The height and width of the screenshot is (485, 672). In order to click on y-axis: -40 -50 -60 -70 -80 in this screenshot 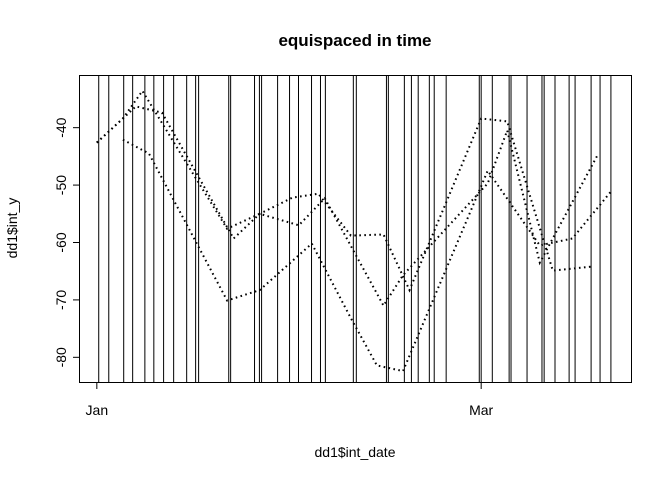, I will do `click(66, 242)`.